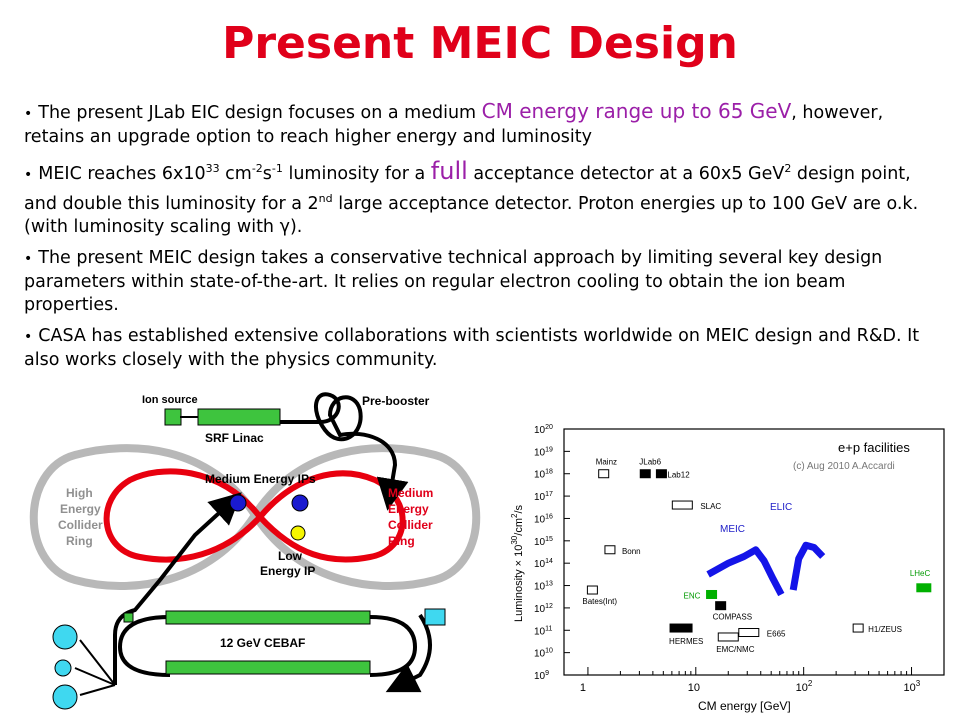 The image size is (960, 720). Describe the element at coordinates (599, 601) in the screenshot. I see `facility-label: Bates(Int)` at that location.